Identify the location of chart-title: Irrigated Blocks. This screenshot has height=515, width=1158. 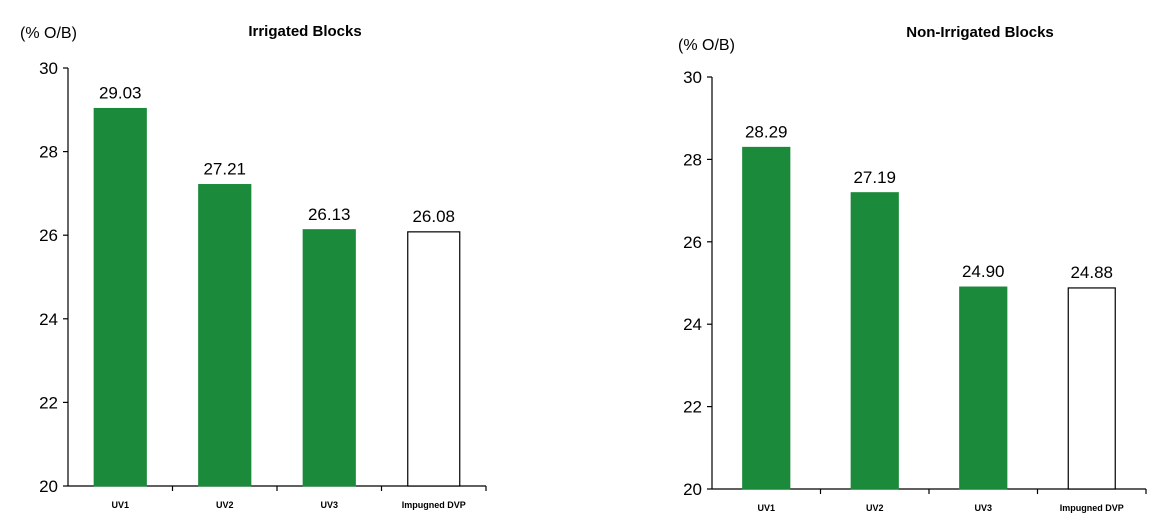
(304, 31).